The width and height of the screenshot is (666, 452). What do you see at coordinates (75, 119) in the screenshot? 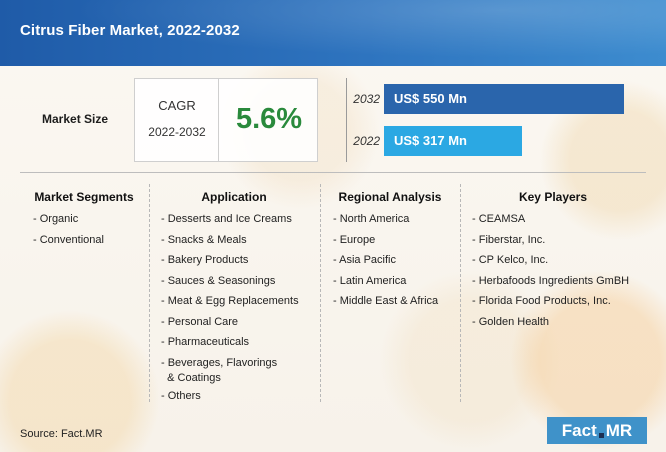
I see `market-size-label: Market Size` at bounding box center [75, 119].